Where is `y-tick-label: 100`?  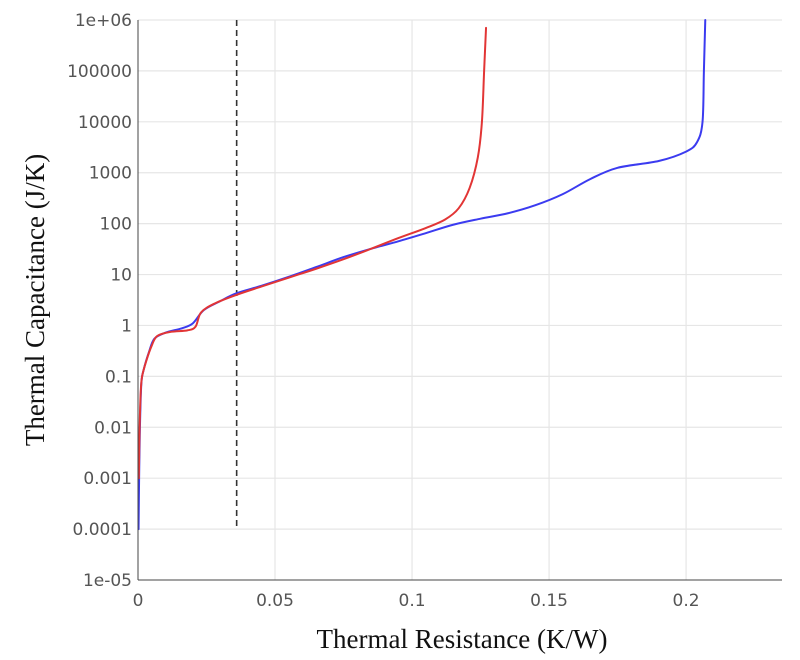 y-tick-label: 100 is located at coordinates (116, 225).